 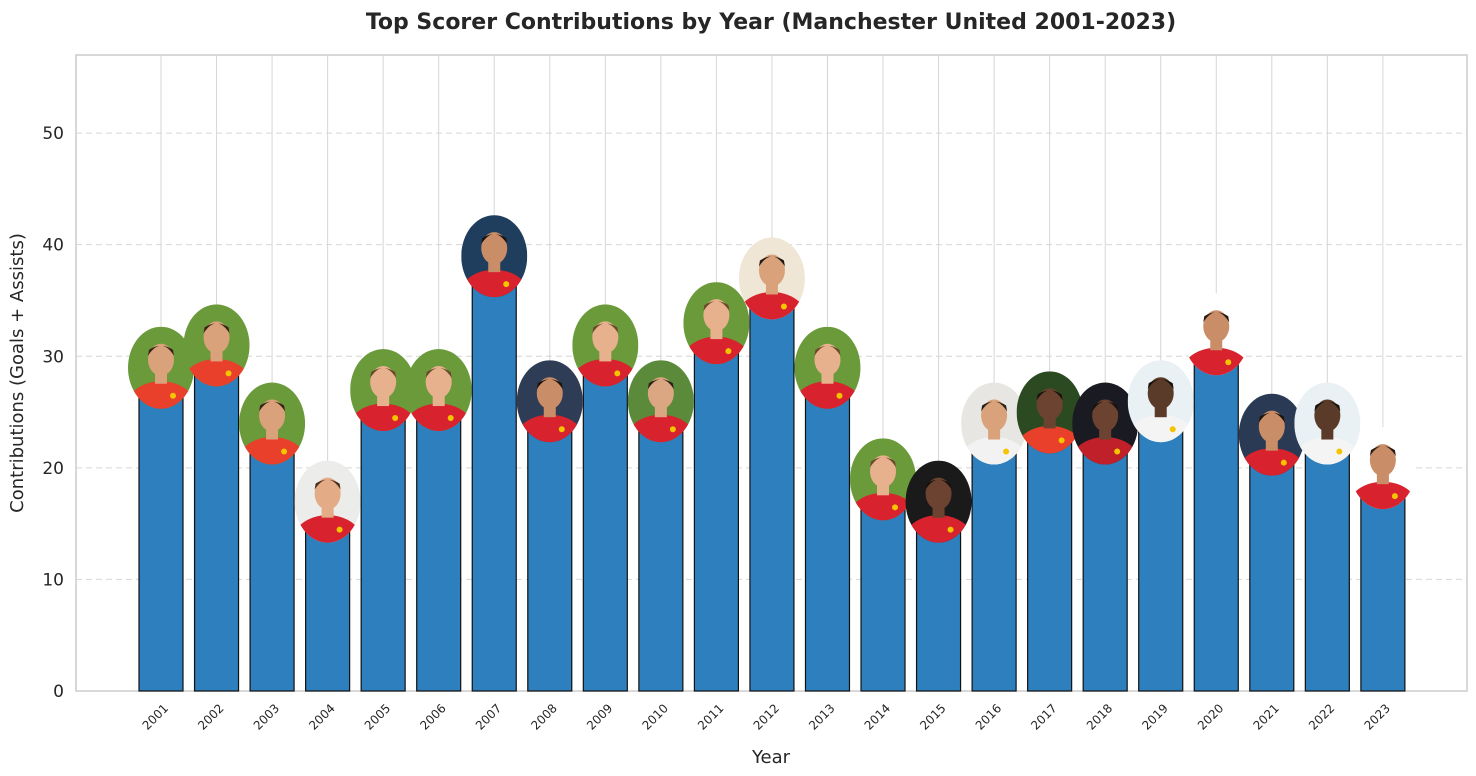 I want to click on y-tick-label: 30, so click(x=53, y=357).